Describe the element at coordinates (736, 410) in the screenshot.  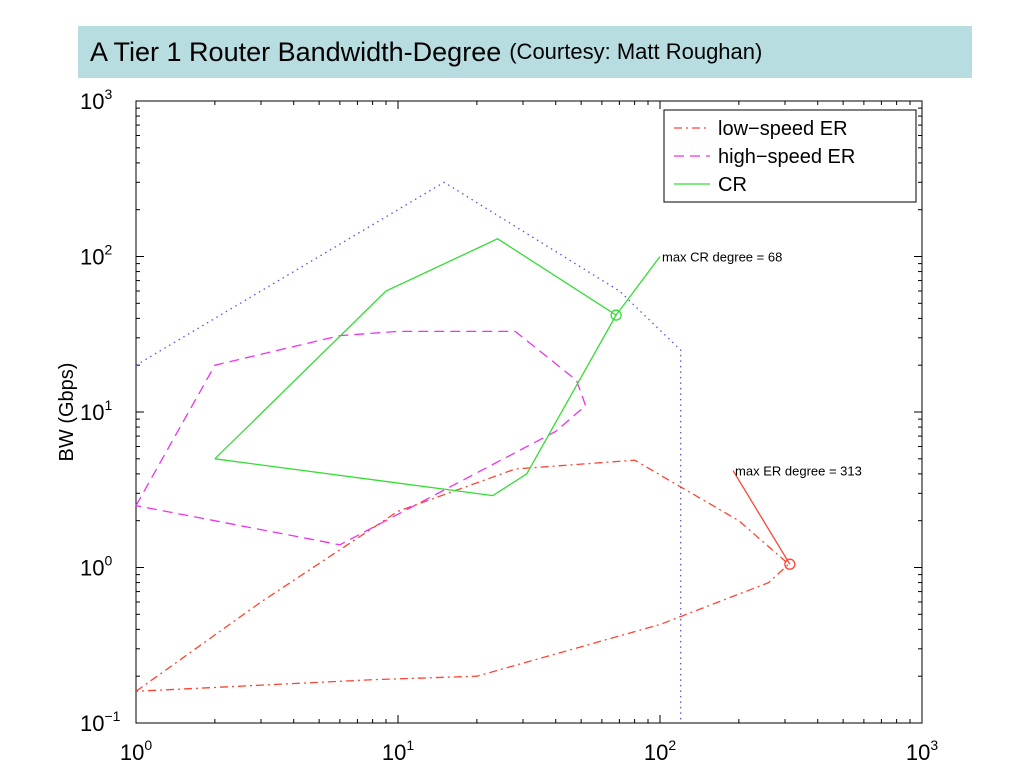
I see `annotation-layer: max CR degree = 68 max ER degree = 313` at that location.